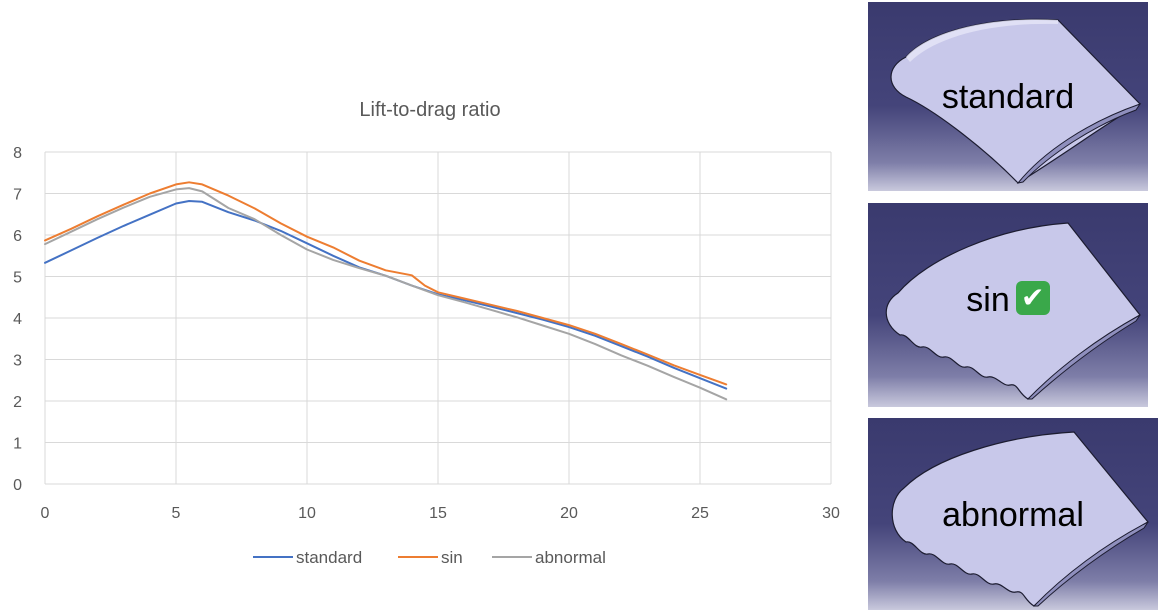  I want to click on wing-abnormal-image, so click(1020, 519).